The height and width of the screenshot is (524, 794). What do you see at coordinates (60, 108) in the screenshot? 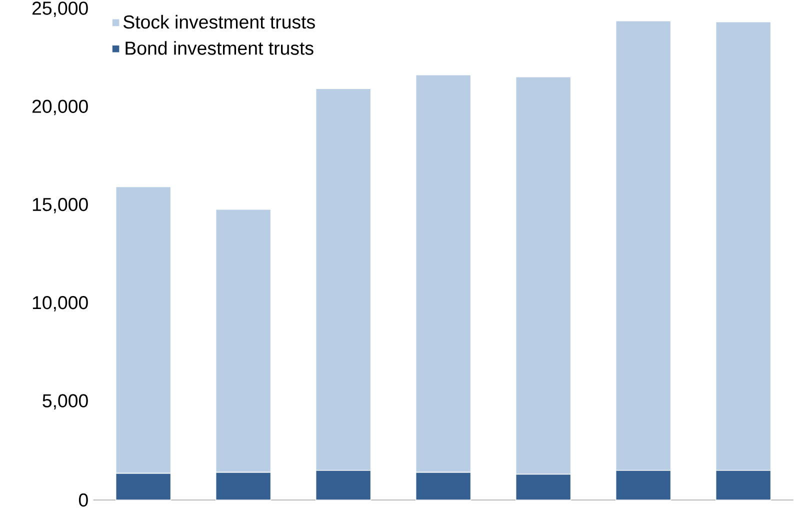
I see `y-tick-label: 20,000` at bounding box center [60, 108].